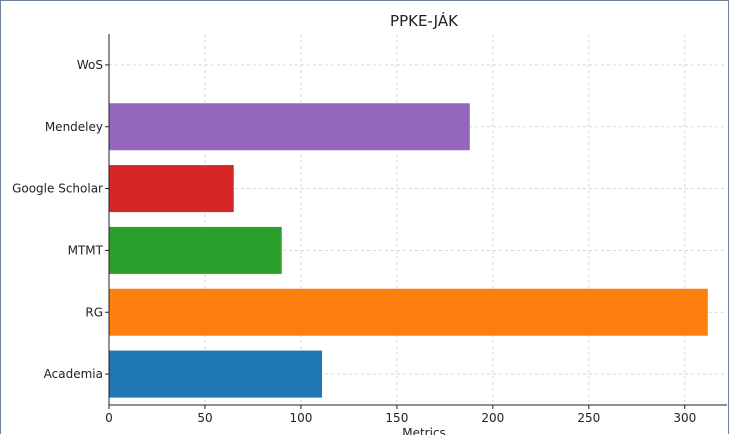 Image resolution: width=729 pixels, height=435 pixels. What do you see at coordinates (216, 374) in the screenshot?
I see `bar-academia` at bounding box center [216, 374].